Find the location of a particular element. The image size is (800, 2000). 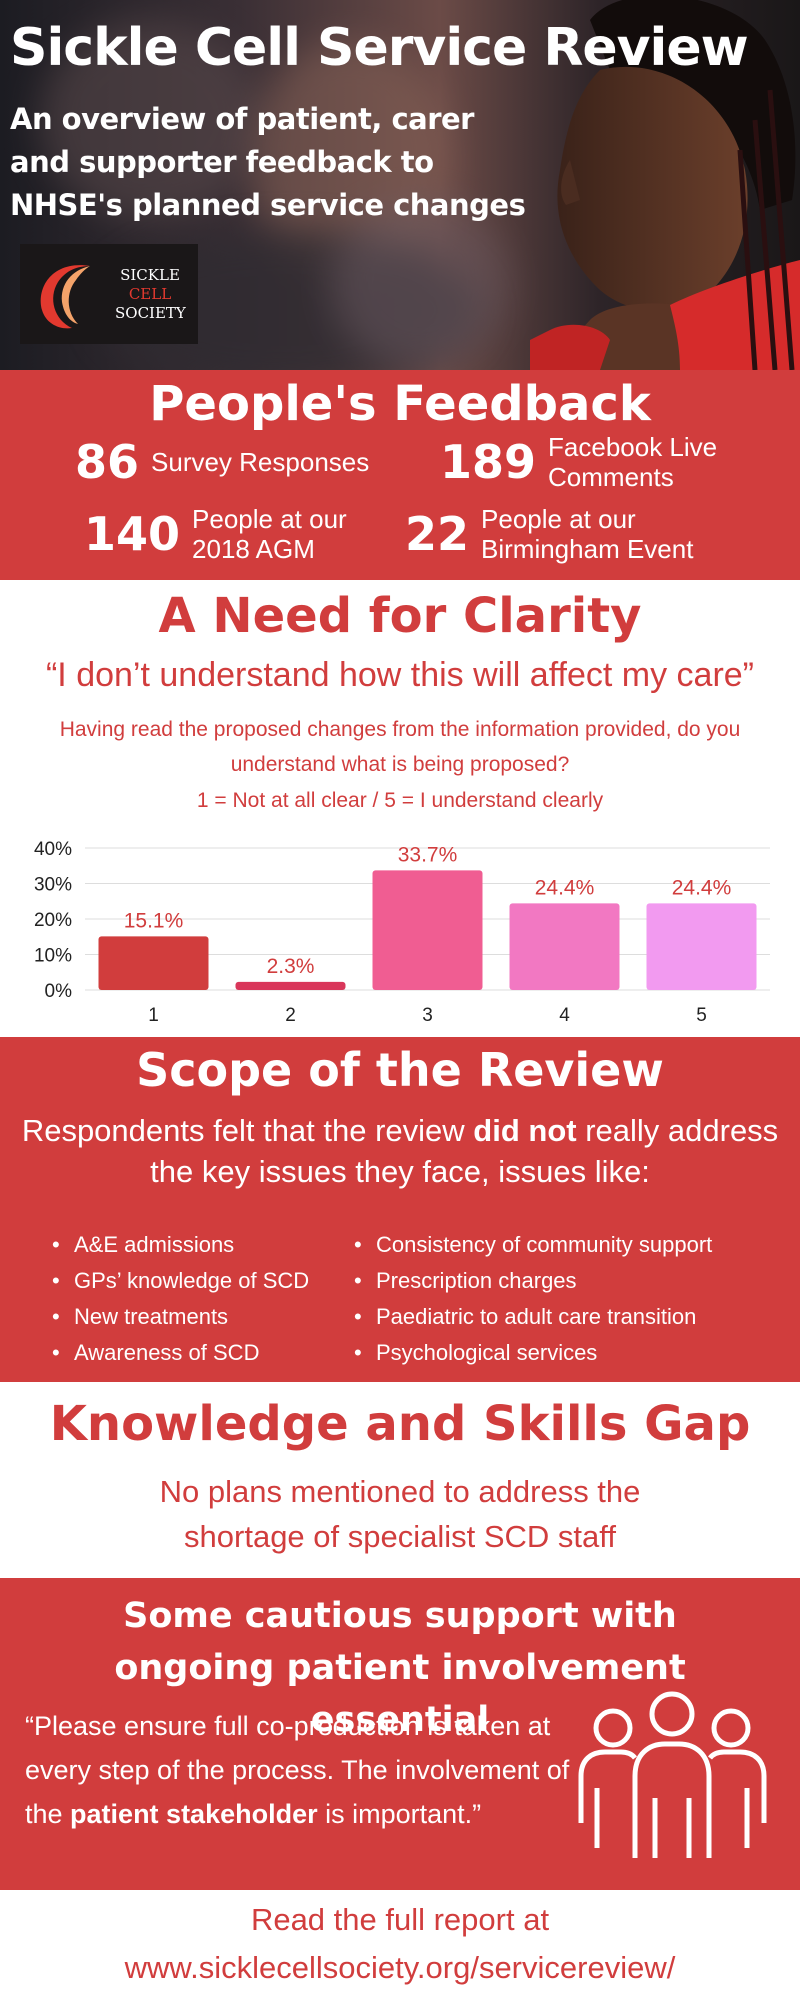

stat-label: Facebook Live Comments is located at coordinates (633, 462).